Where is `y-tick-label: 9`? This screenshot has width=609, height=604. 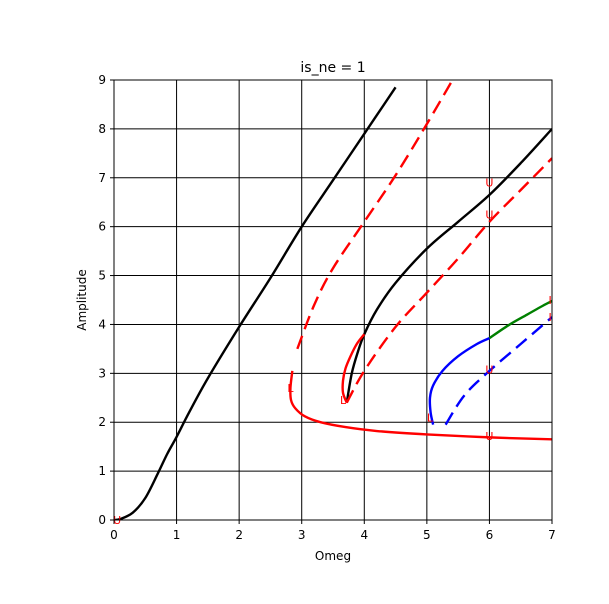 y-tick-label: 9 is located at coordinates (102, 80).